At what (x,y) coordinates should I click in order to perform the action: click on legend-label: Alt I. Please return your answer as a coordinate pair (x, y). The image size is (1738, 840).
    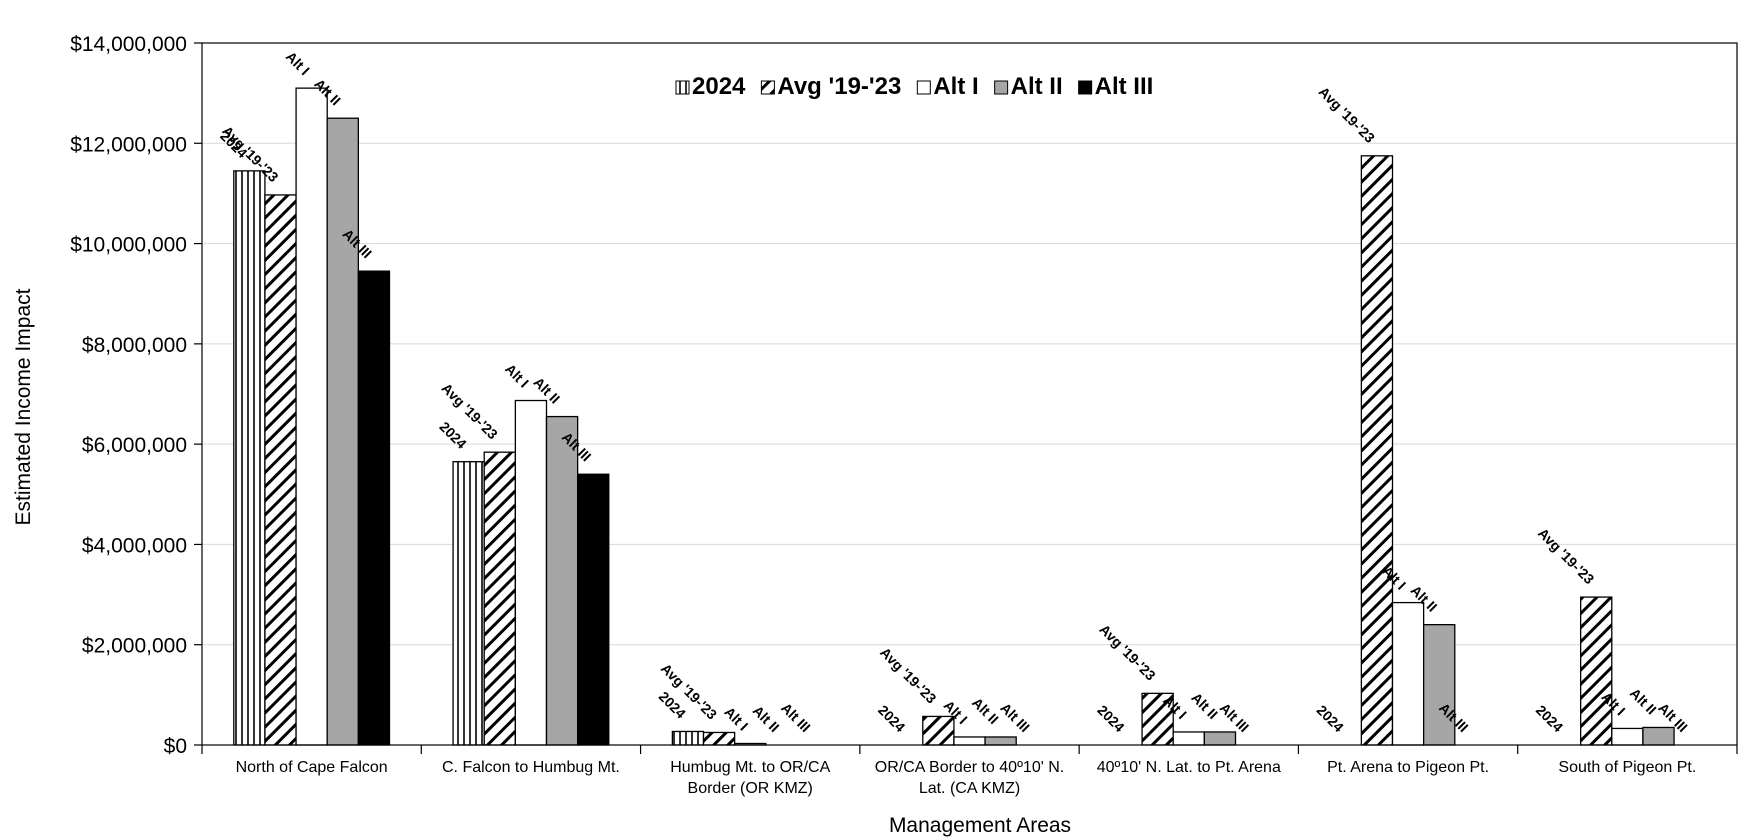
    Looking at the image, I should click on (955, 86).